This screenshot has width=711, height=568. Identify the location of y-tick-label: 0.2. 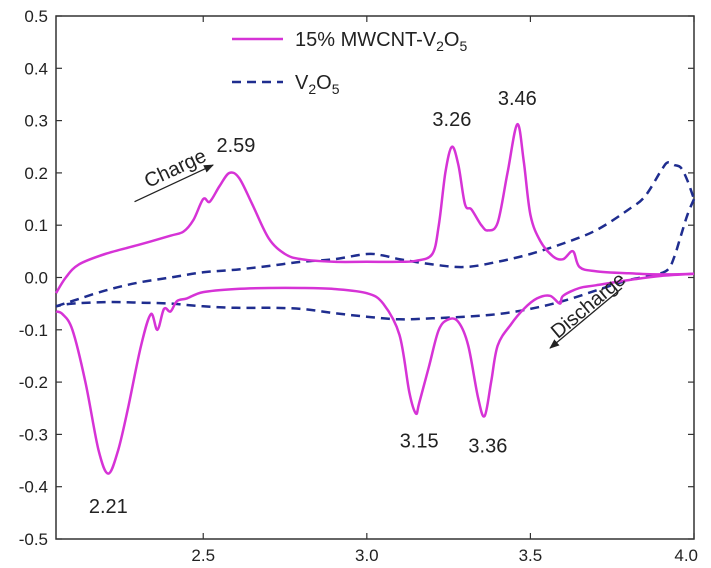
(36, 173).